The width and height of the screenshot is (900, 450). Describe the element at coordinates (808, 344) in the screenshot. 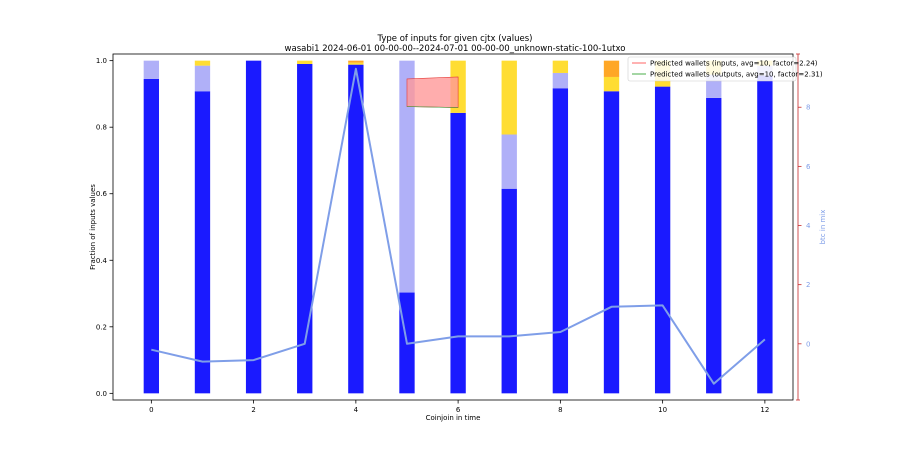

I see `y2-tick-label: 0` at that location.